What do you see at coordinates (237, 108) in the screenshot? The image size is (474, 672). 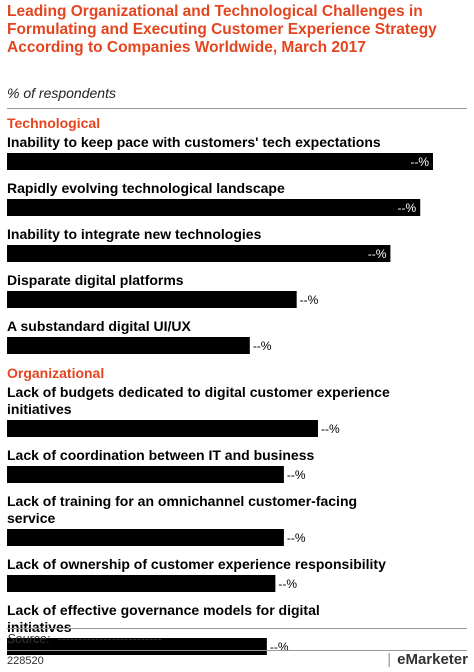 I see `top-divider` at bounding box center [237, 108].